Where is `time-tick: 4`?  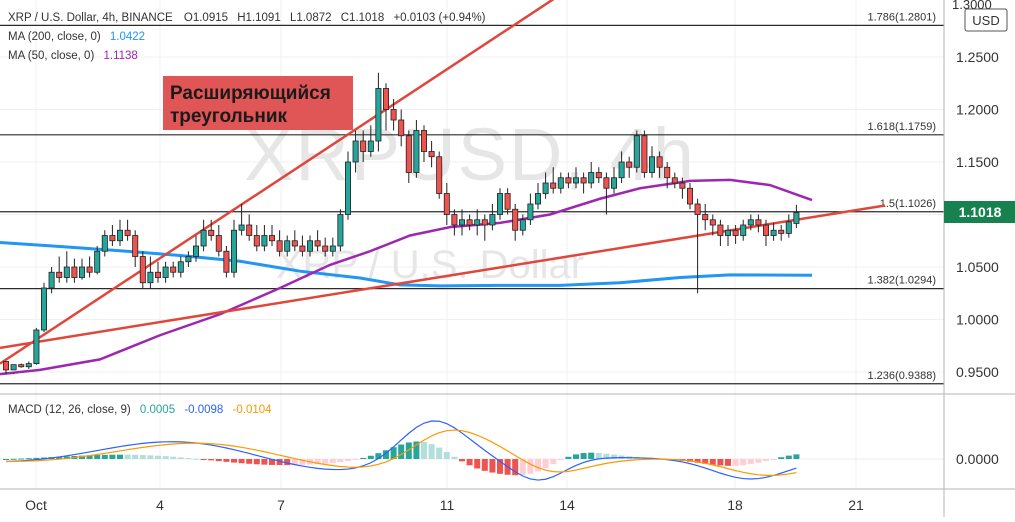
time-tick: 4 is located at coordinates (160, 505).